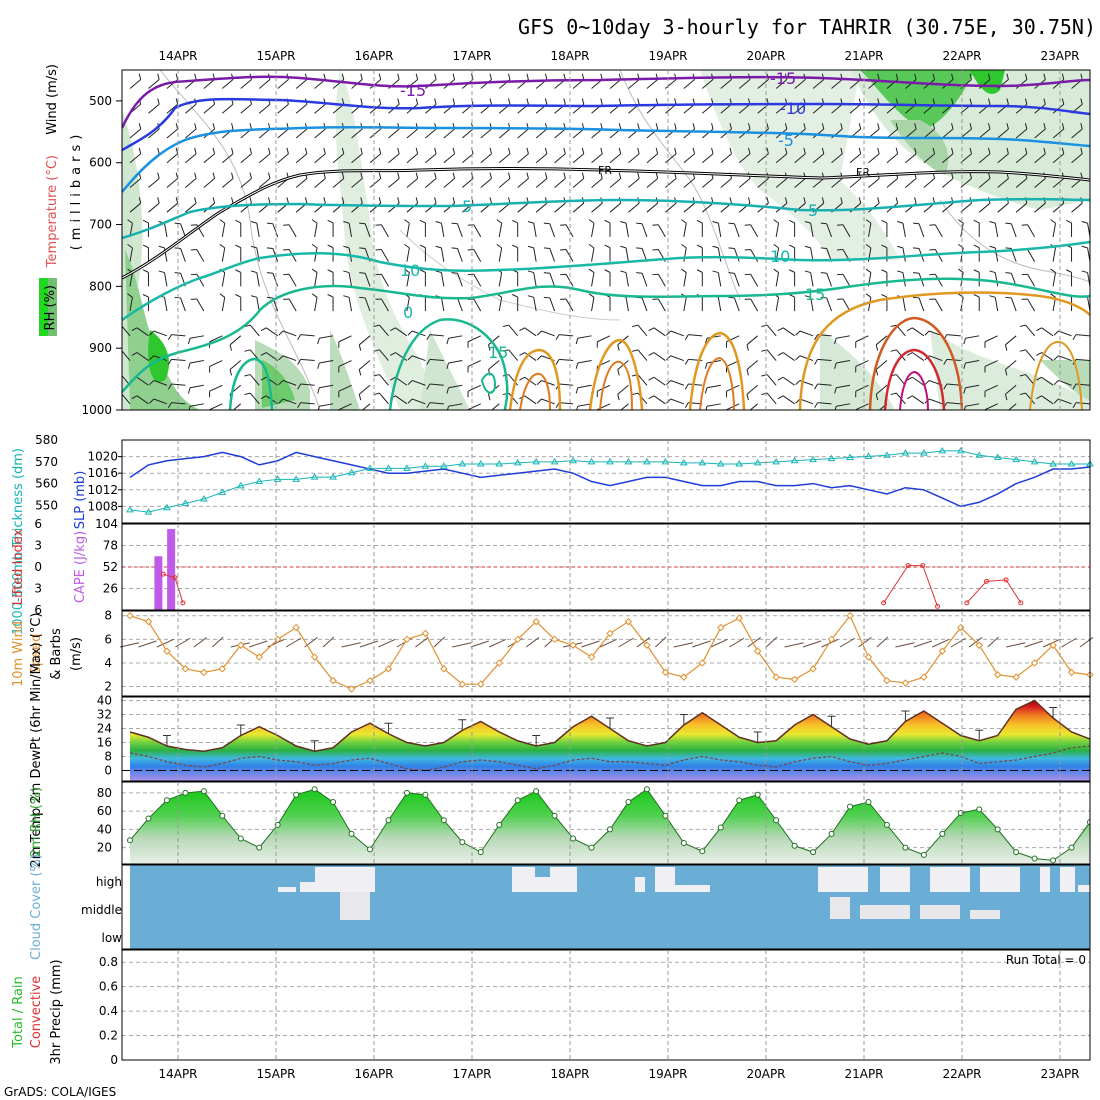 The image size is (1100, 1100). What do you see at coordinates (609, 758) in the screenshot?
I see `dewpoint-line` at bounding box center [609, 758].